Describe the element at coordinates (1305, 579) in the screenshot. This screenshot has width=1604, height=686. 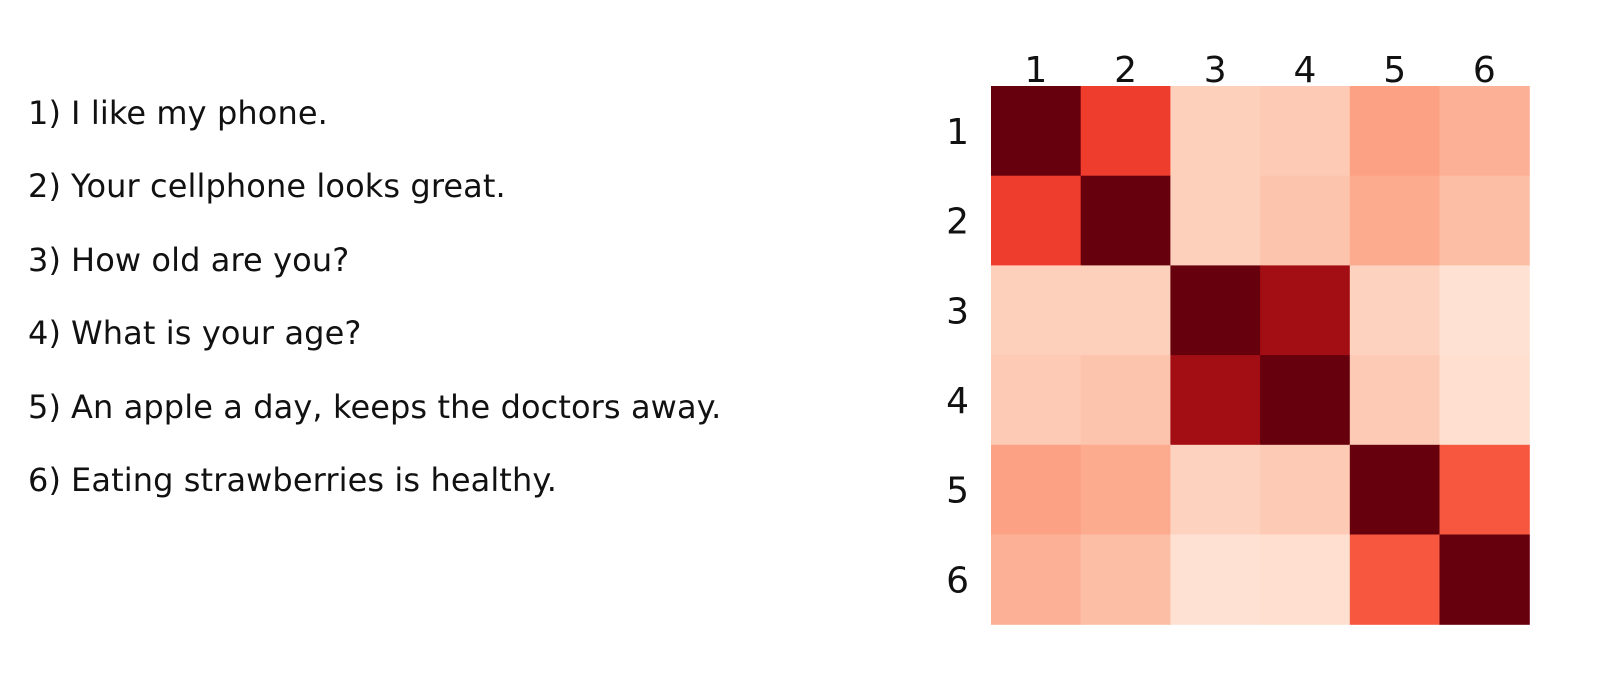
I see `heatmap-cell-r6-c4` at that location.